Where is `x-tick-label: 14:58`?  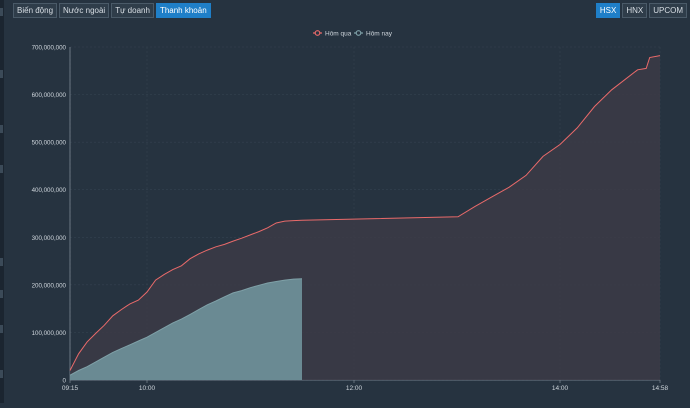 x-tick-label: 14:58 is located at coordinates (660, 388).